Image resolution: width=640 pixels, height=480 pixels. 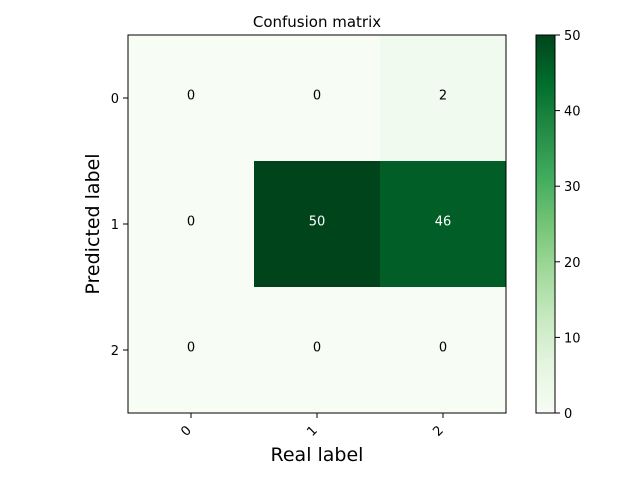 I want to click on heatmap-cell-r0-c1, so click(x=317, y=98).